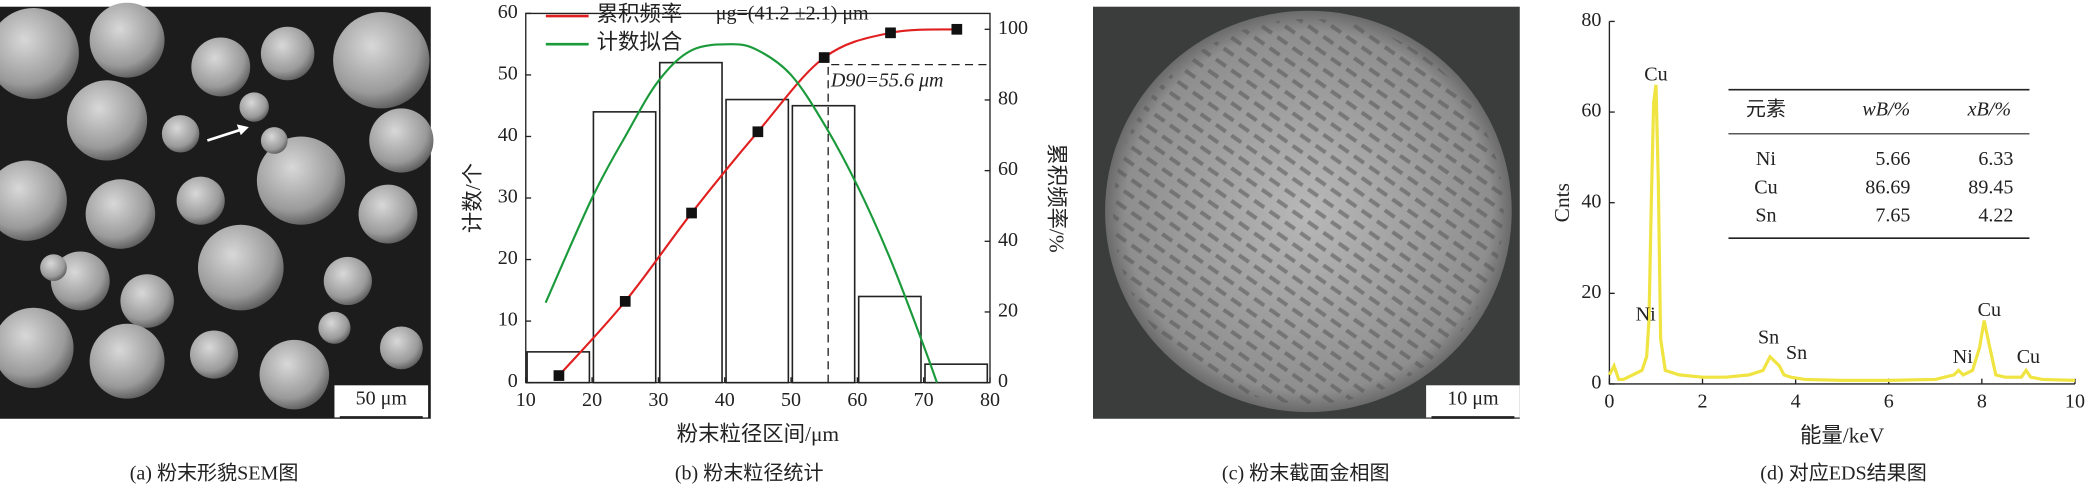  Describe the element at coordinates (1306, 473) in the screenshot. I see `caption: (c) 粉末截面金相图` at that location.